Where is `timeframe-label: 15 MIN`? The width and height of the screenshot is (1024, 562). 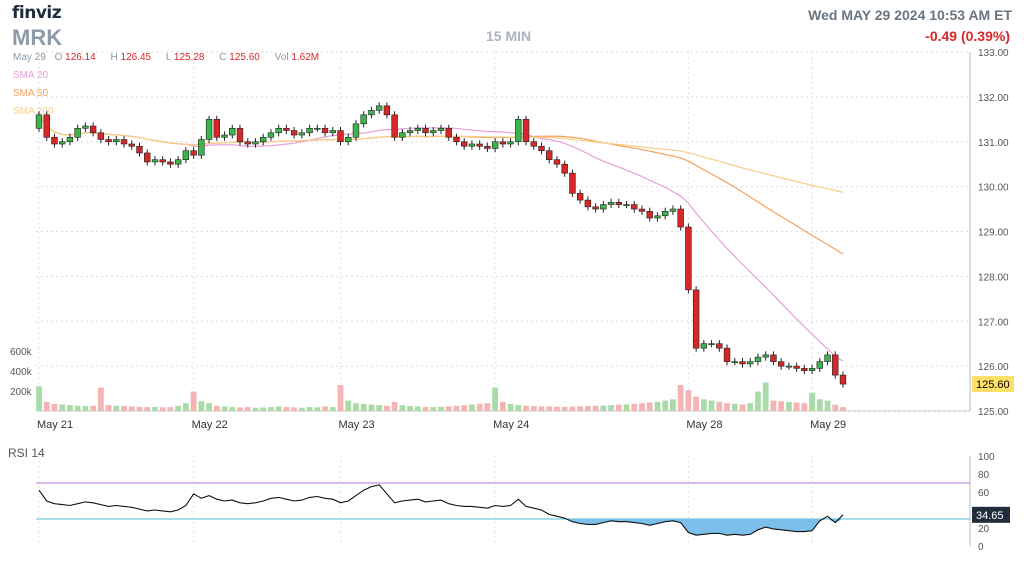
timeframe-label: 15 MIN is located at coordinates (509, 36).